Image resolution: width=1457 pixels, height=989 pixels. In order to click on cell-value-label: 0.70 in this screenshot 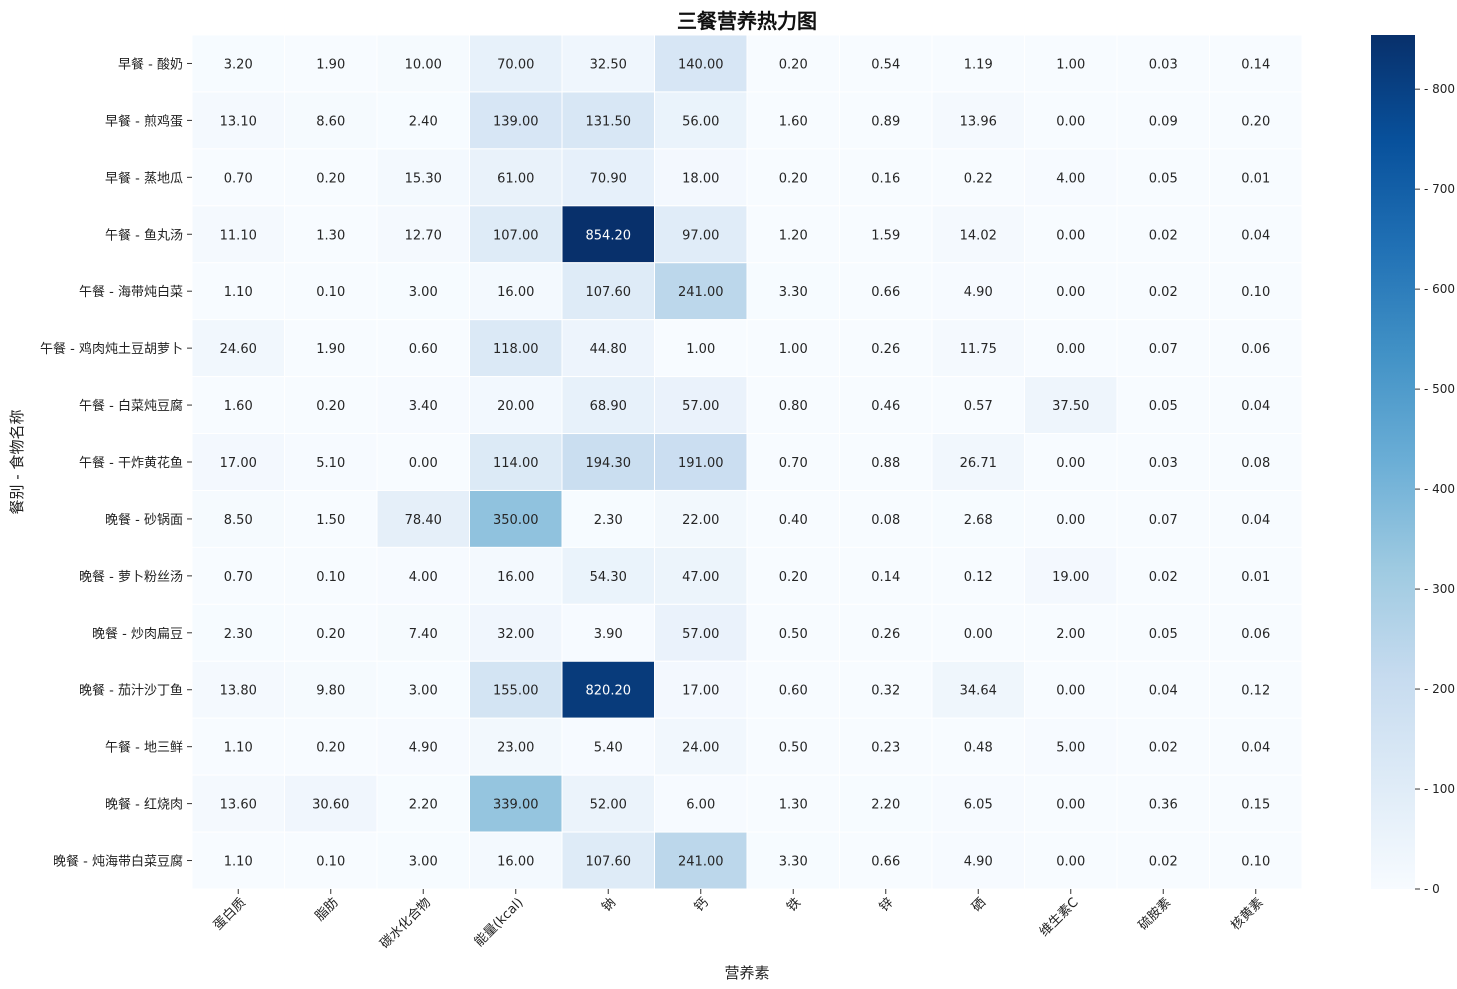, I will do `click(238, 178)`.